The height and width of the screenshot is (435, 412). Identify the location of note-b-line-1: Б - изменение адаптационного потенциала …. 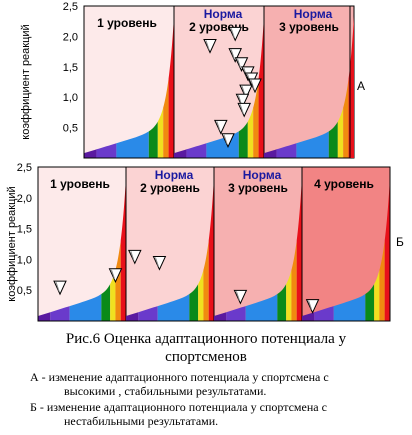
(178, 407).